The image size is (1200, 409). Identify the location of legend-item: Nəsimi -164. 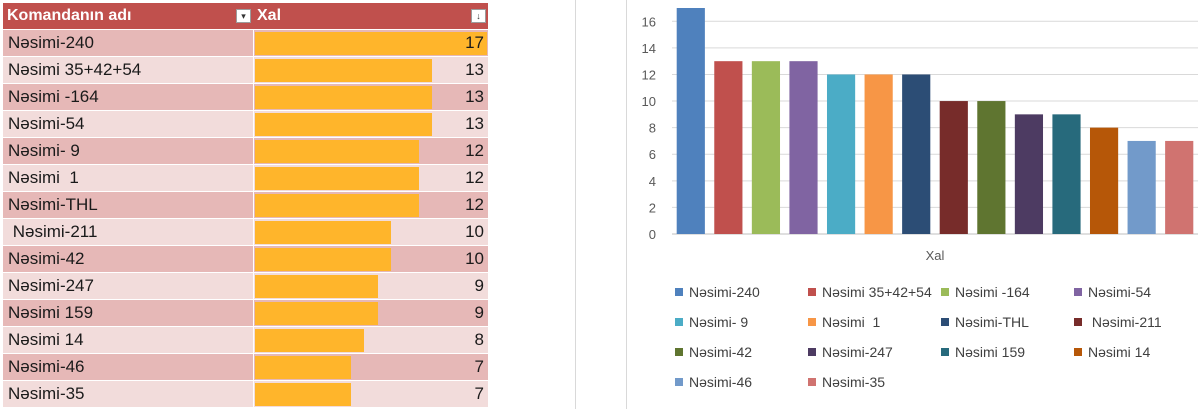
(985, 292).